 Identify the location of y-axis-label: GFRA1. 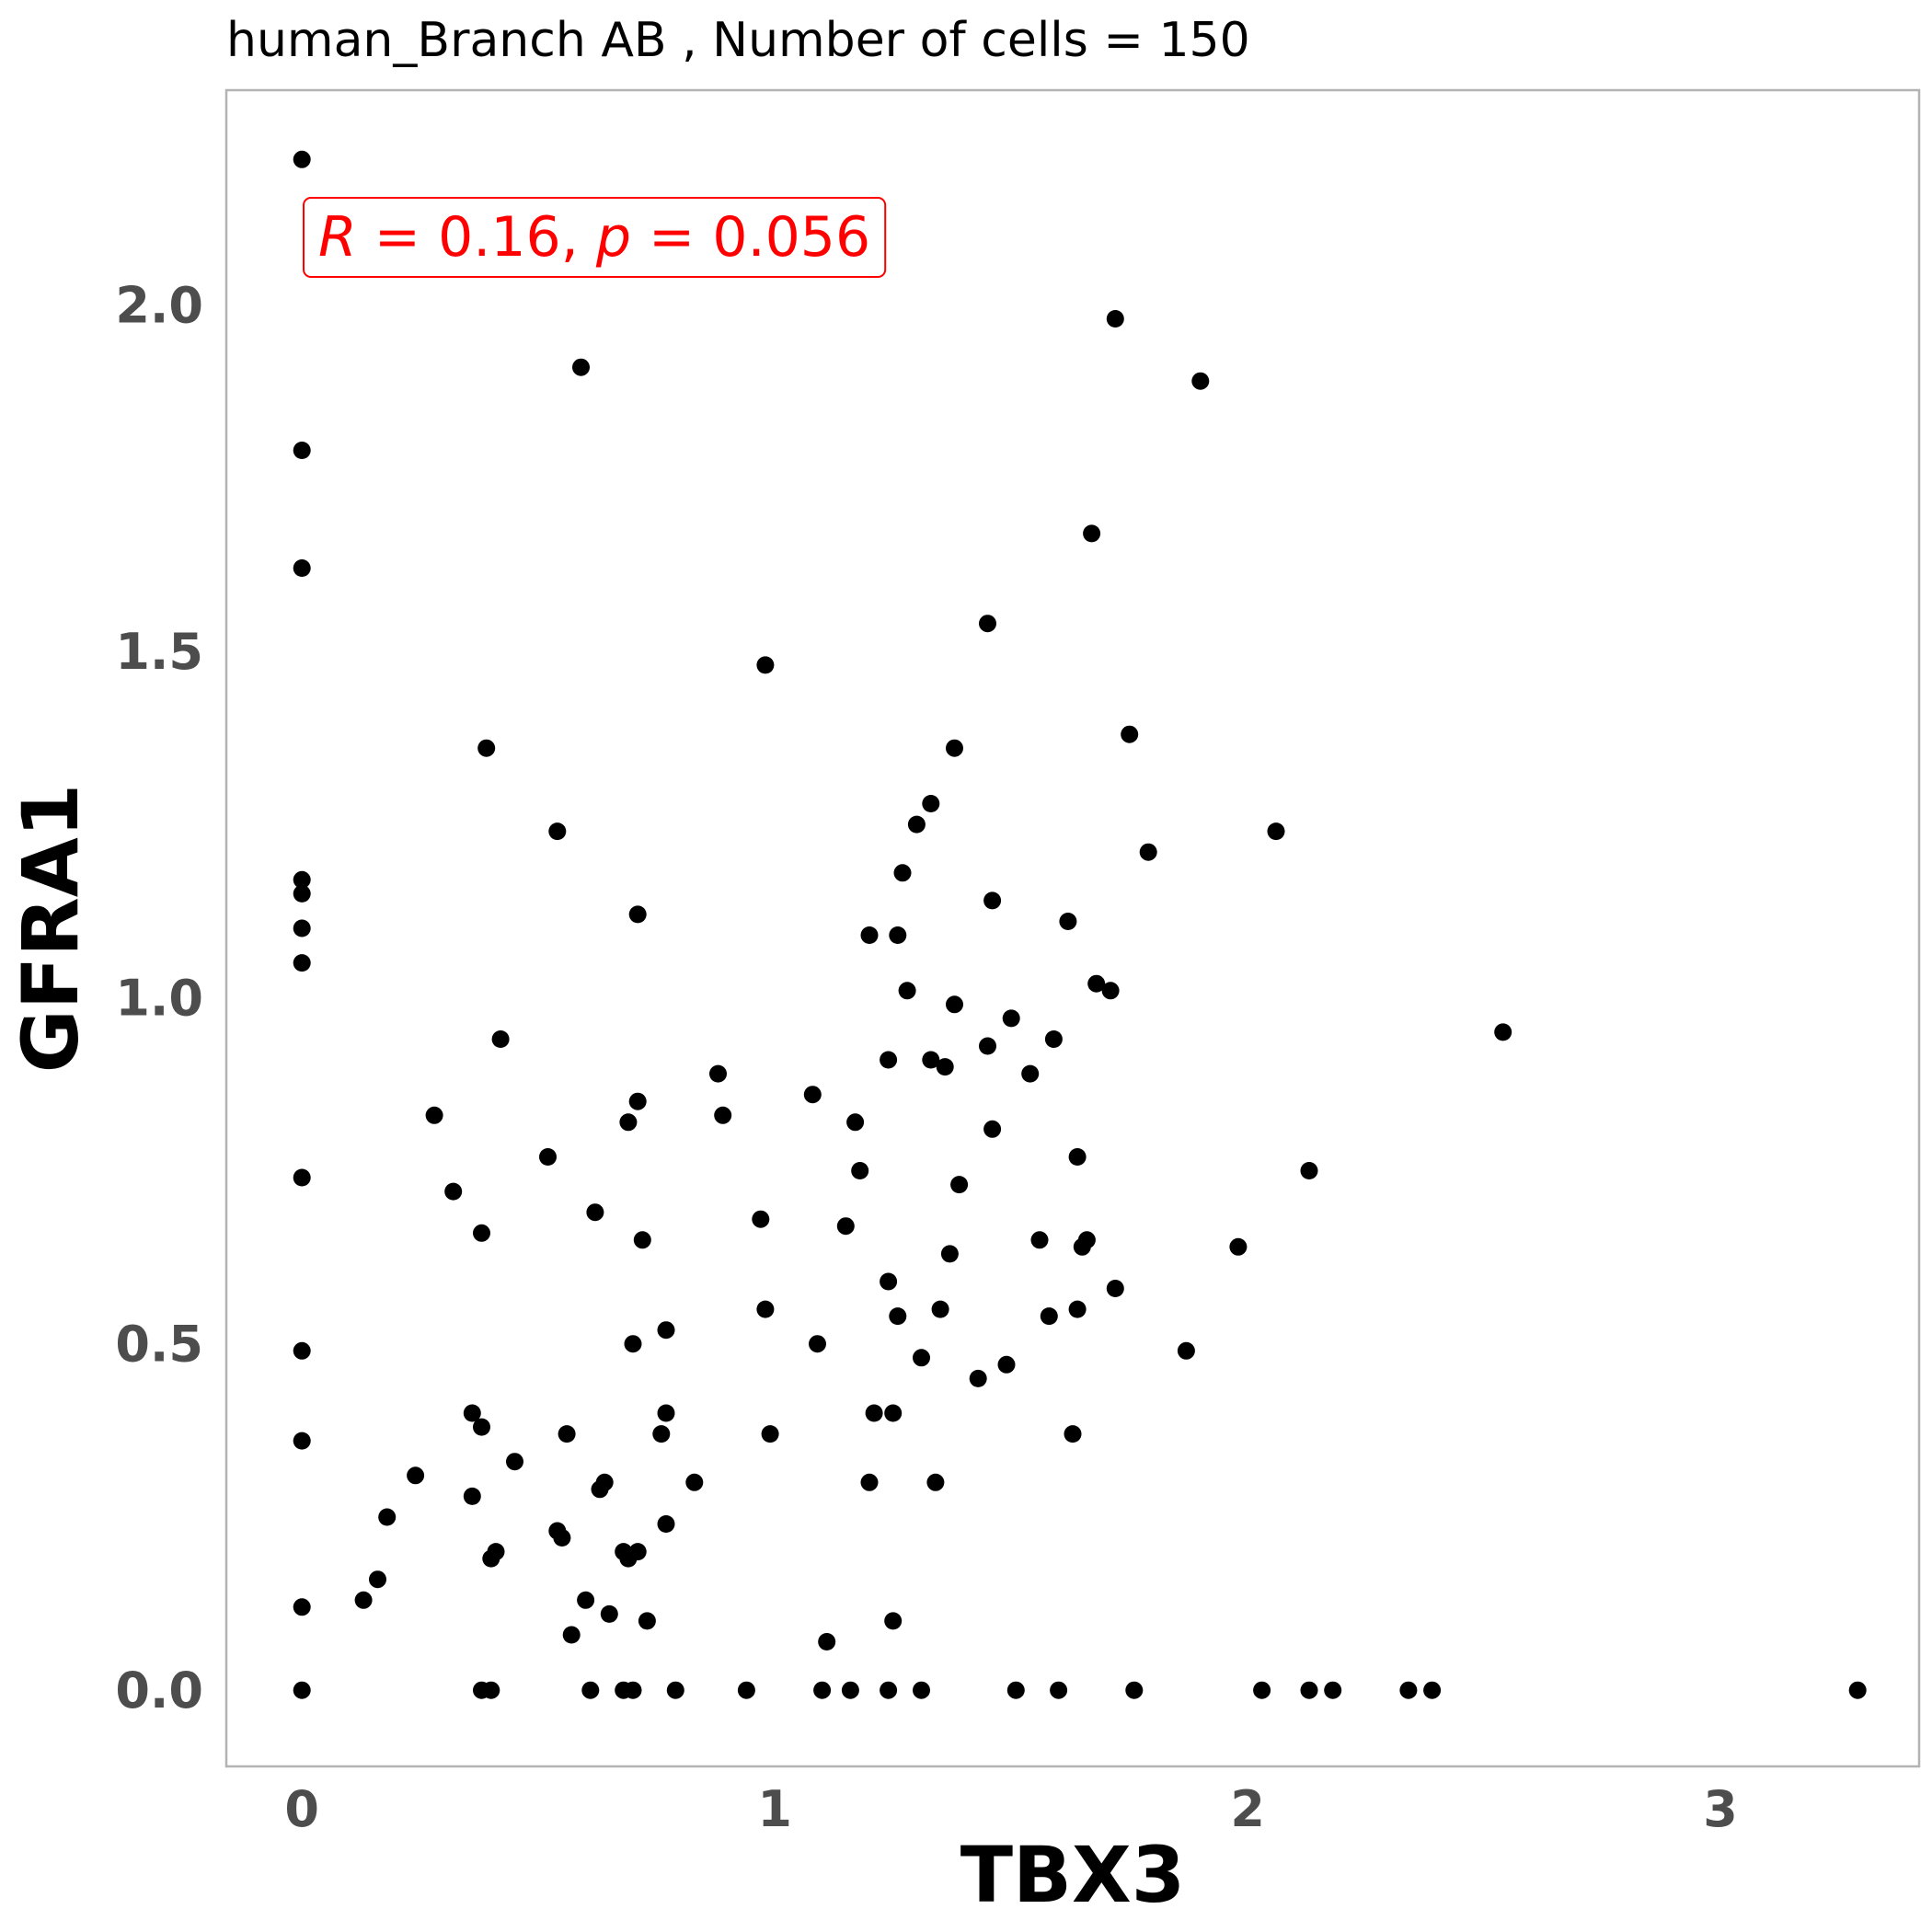
(51, 928).